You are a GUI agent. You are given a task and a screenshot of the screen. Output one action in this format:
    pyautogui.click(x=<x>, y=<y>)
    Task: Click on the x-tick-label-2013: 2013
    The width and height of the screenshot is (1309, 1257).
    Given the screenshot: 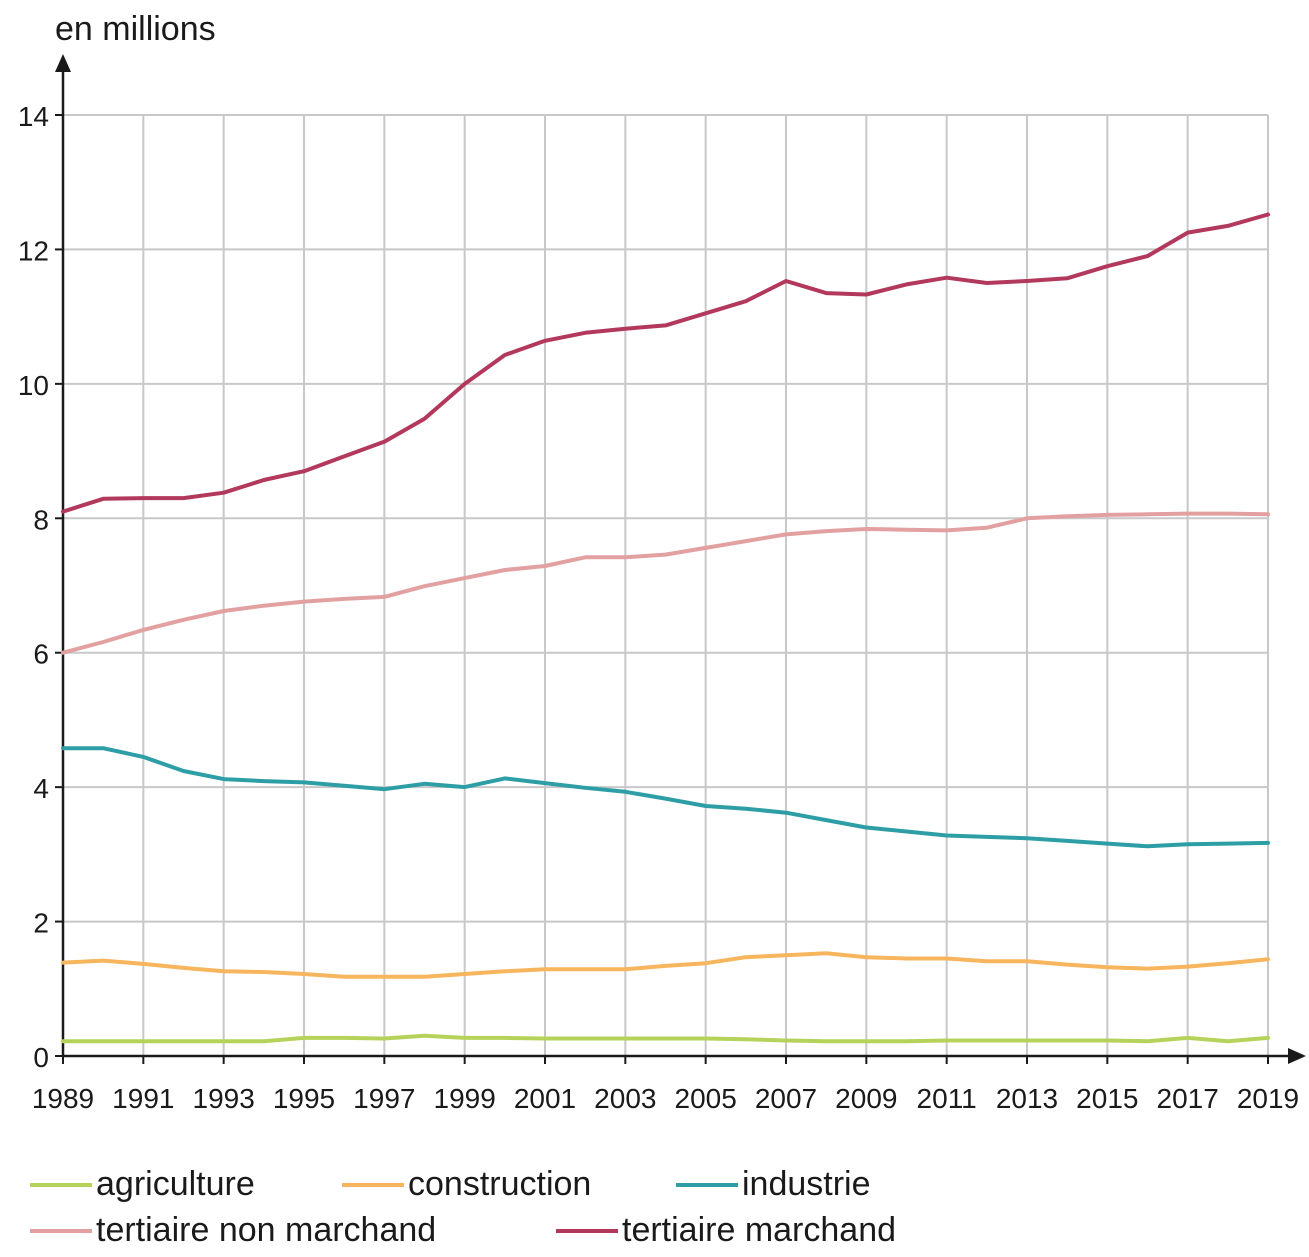 What is the action you would take?
    pyautogui.click(x=1027, y=1098)
    